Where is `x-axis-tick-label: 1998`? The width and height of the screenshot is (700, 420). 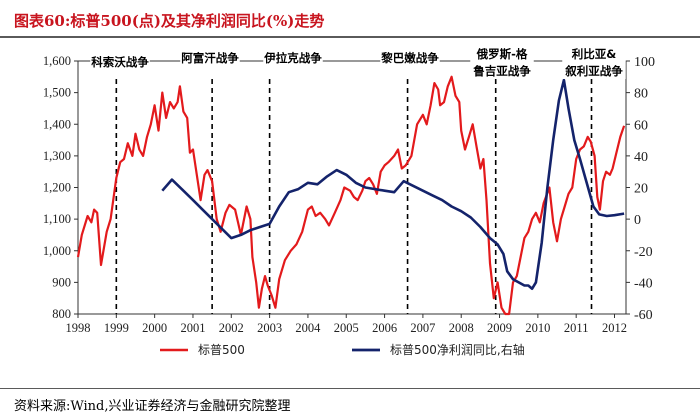
x-axis-tick-label: 1998 is located at coordinates (78, 328).